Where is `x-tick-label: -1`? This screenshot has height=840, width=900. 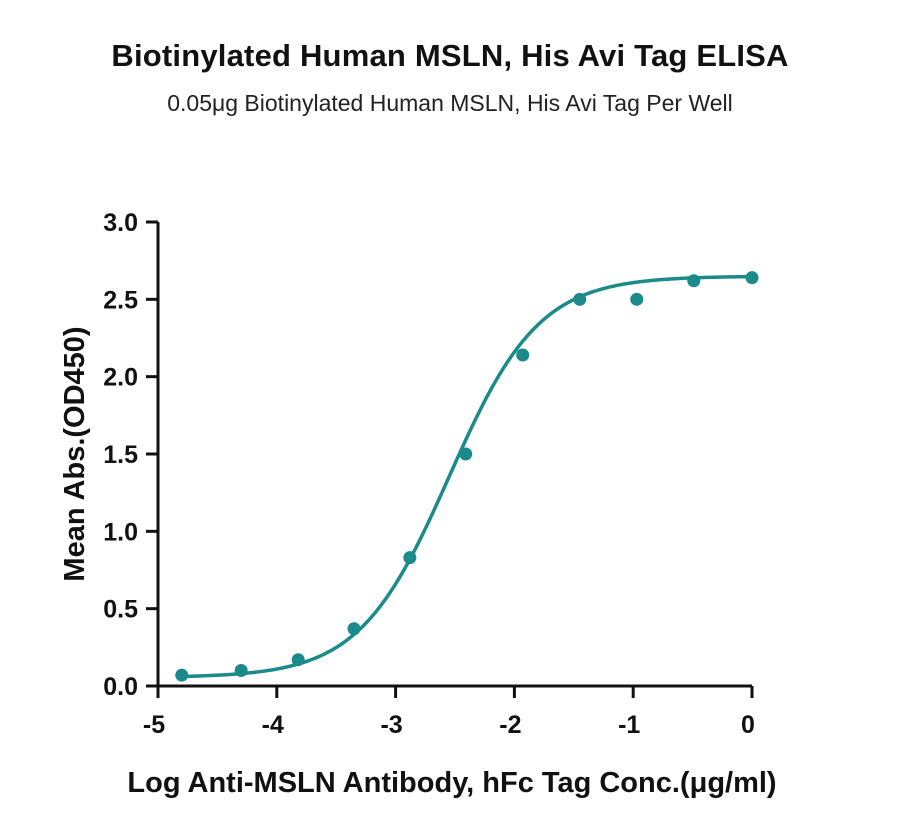
x-tick-label: -1 is located at coordinates (629, 725).